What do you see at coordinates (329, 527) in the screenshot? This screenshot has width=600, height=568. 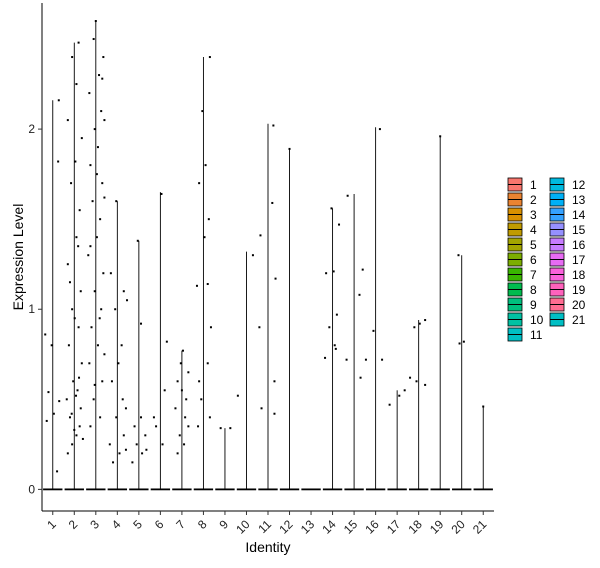 I see `x-tick-label-14: 14` at bounding box center [329, 527].